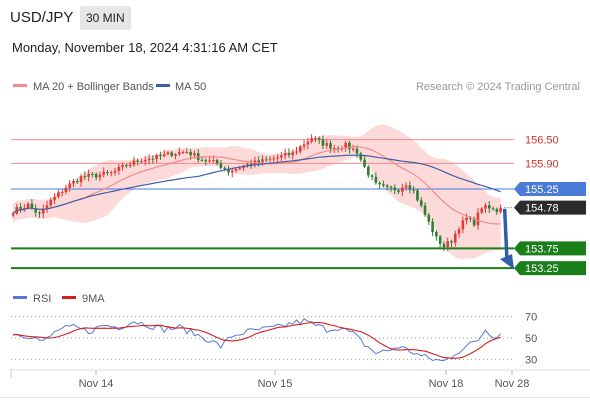 This screenshot has height=400, width=590. What do you see at coordinates (542, 209) in the screenshot?
I see `level-label-price: 154.78` at bounding box center [542, 209].